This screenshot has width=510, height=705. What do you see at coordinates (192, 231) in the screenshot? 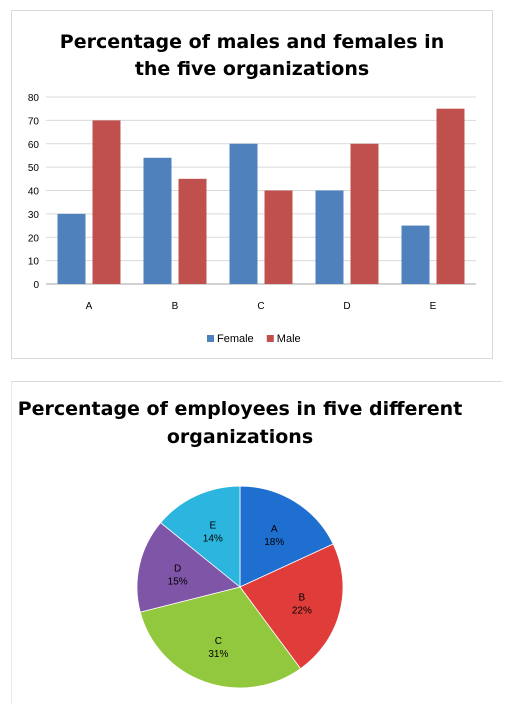
I see `bar-male-b` at bounding box center [192, 231].